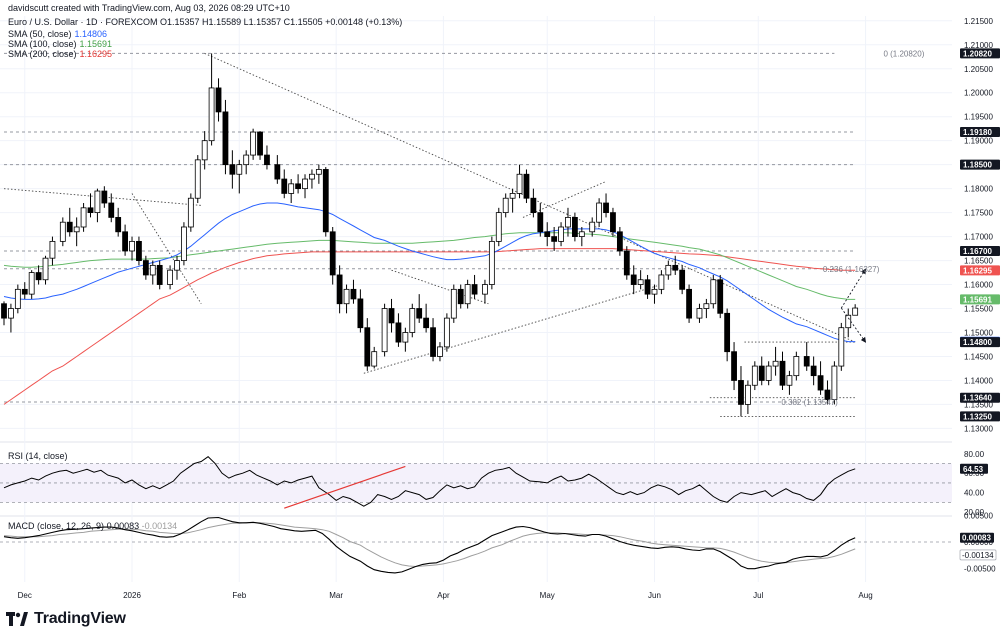  I want to click on time-tick-label: 2026, so click(132, 595).